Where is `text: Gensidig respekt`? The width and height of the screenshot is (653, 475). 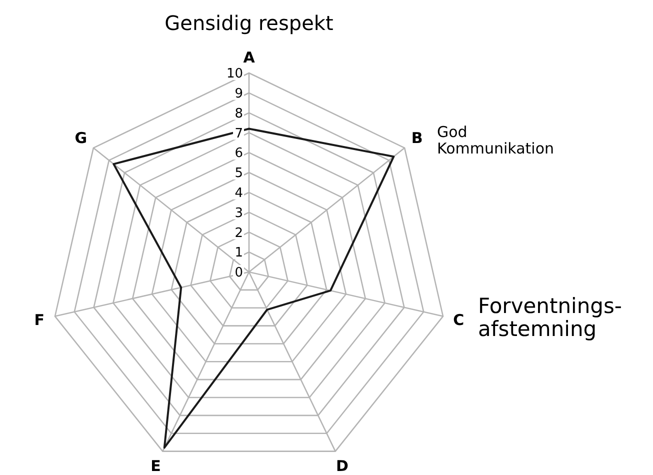 text: Gensidig respekt is located at coordinates (249, 23).